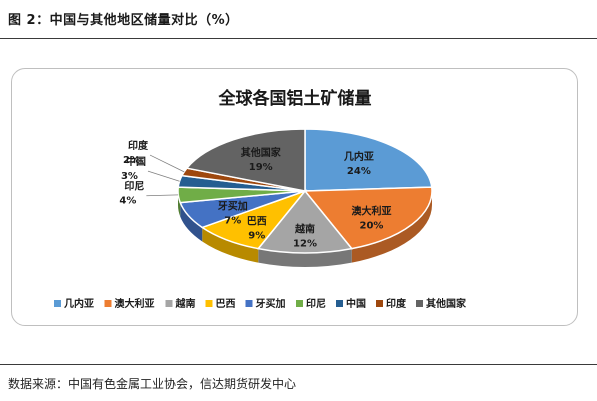 This screenshot has width=597, height=401. Describe the element at coordinates (152, 384) in the screenshot. I see `source-note: 数据来源：中国有色金属工业协会，信达期货研发中心` at that location.